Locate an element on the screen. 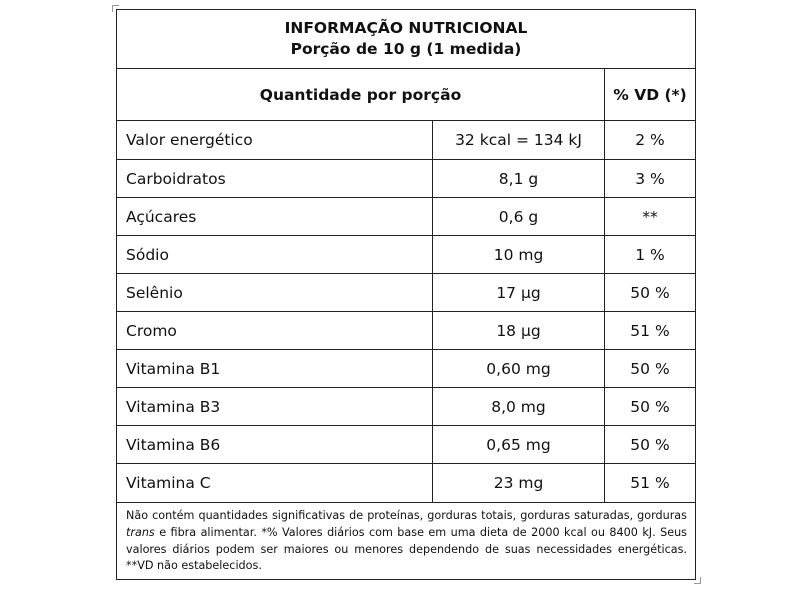  nutrient-name: Vitamina B1 is located at coordinates (173, 368).